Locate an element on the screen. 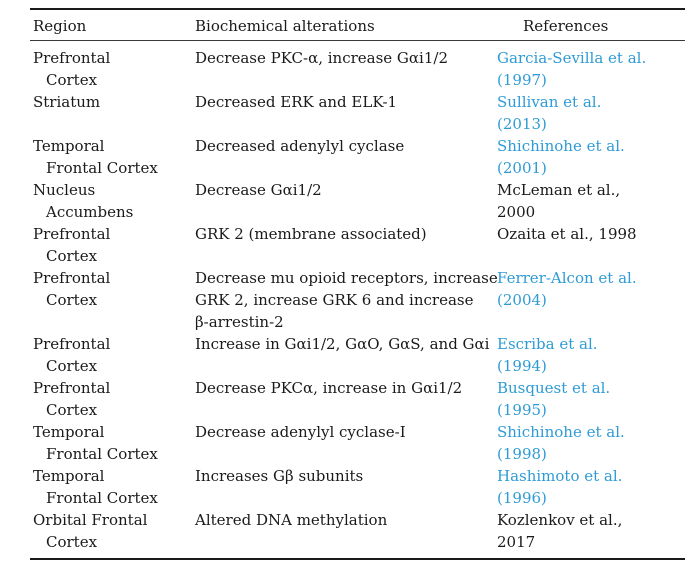  alteration-cell: Decrease PKC-α, increase Gαi1/2 is located at coordinates (346, 69).